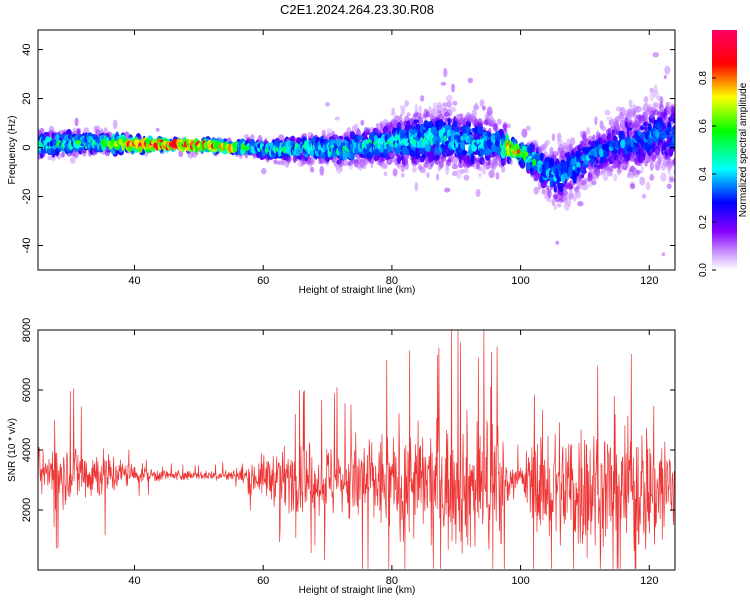 This screenshot has height=600, width=750. What do you see at coordinates (703, 270) in the screenshot?
I see `colorbar-tick-label: 0.0` at bounding box center [703, 270].